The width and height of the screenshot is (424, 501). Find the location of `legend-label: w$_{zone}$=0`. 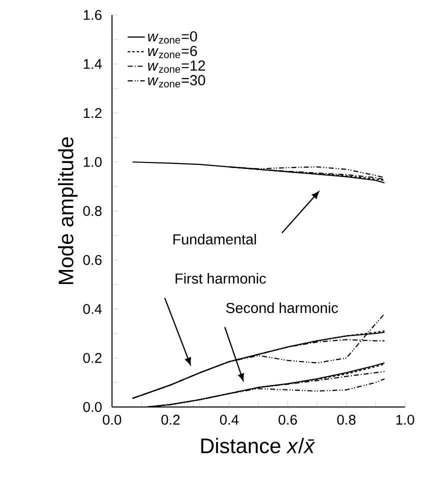

legend-label: w$_{zone}$=0 is located at coordinates (173, 37).